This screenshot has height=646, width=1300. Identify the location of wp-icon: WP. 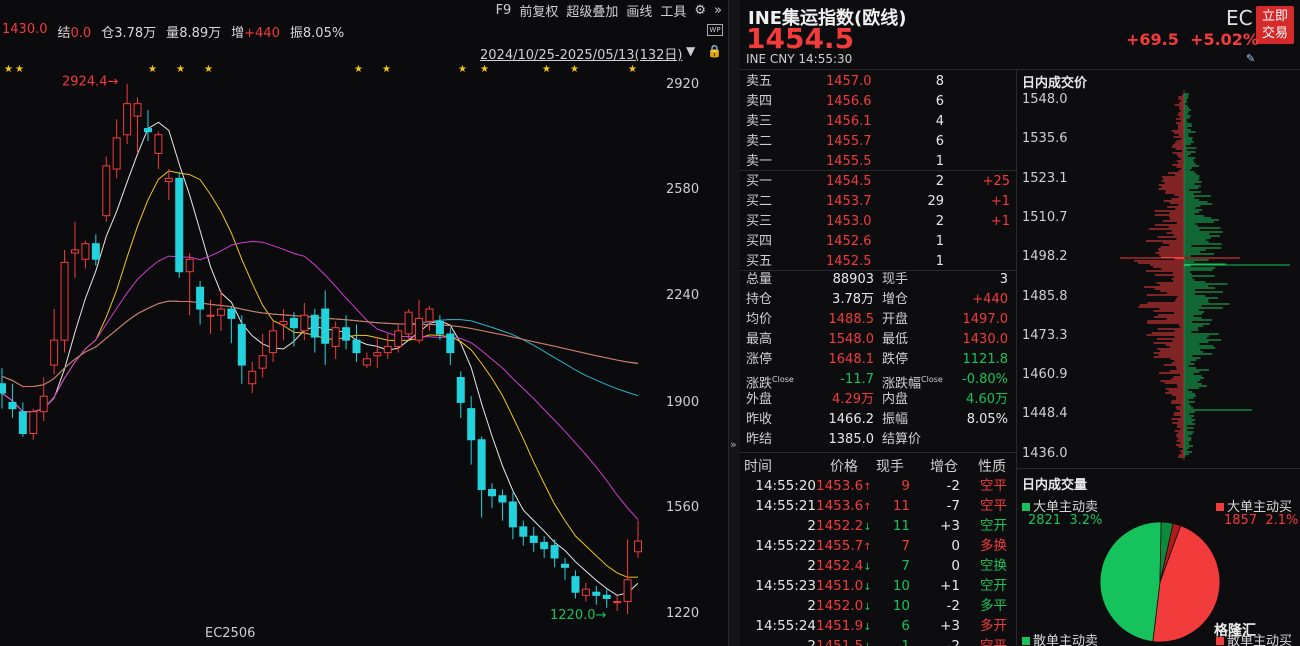
(715, 30).